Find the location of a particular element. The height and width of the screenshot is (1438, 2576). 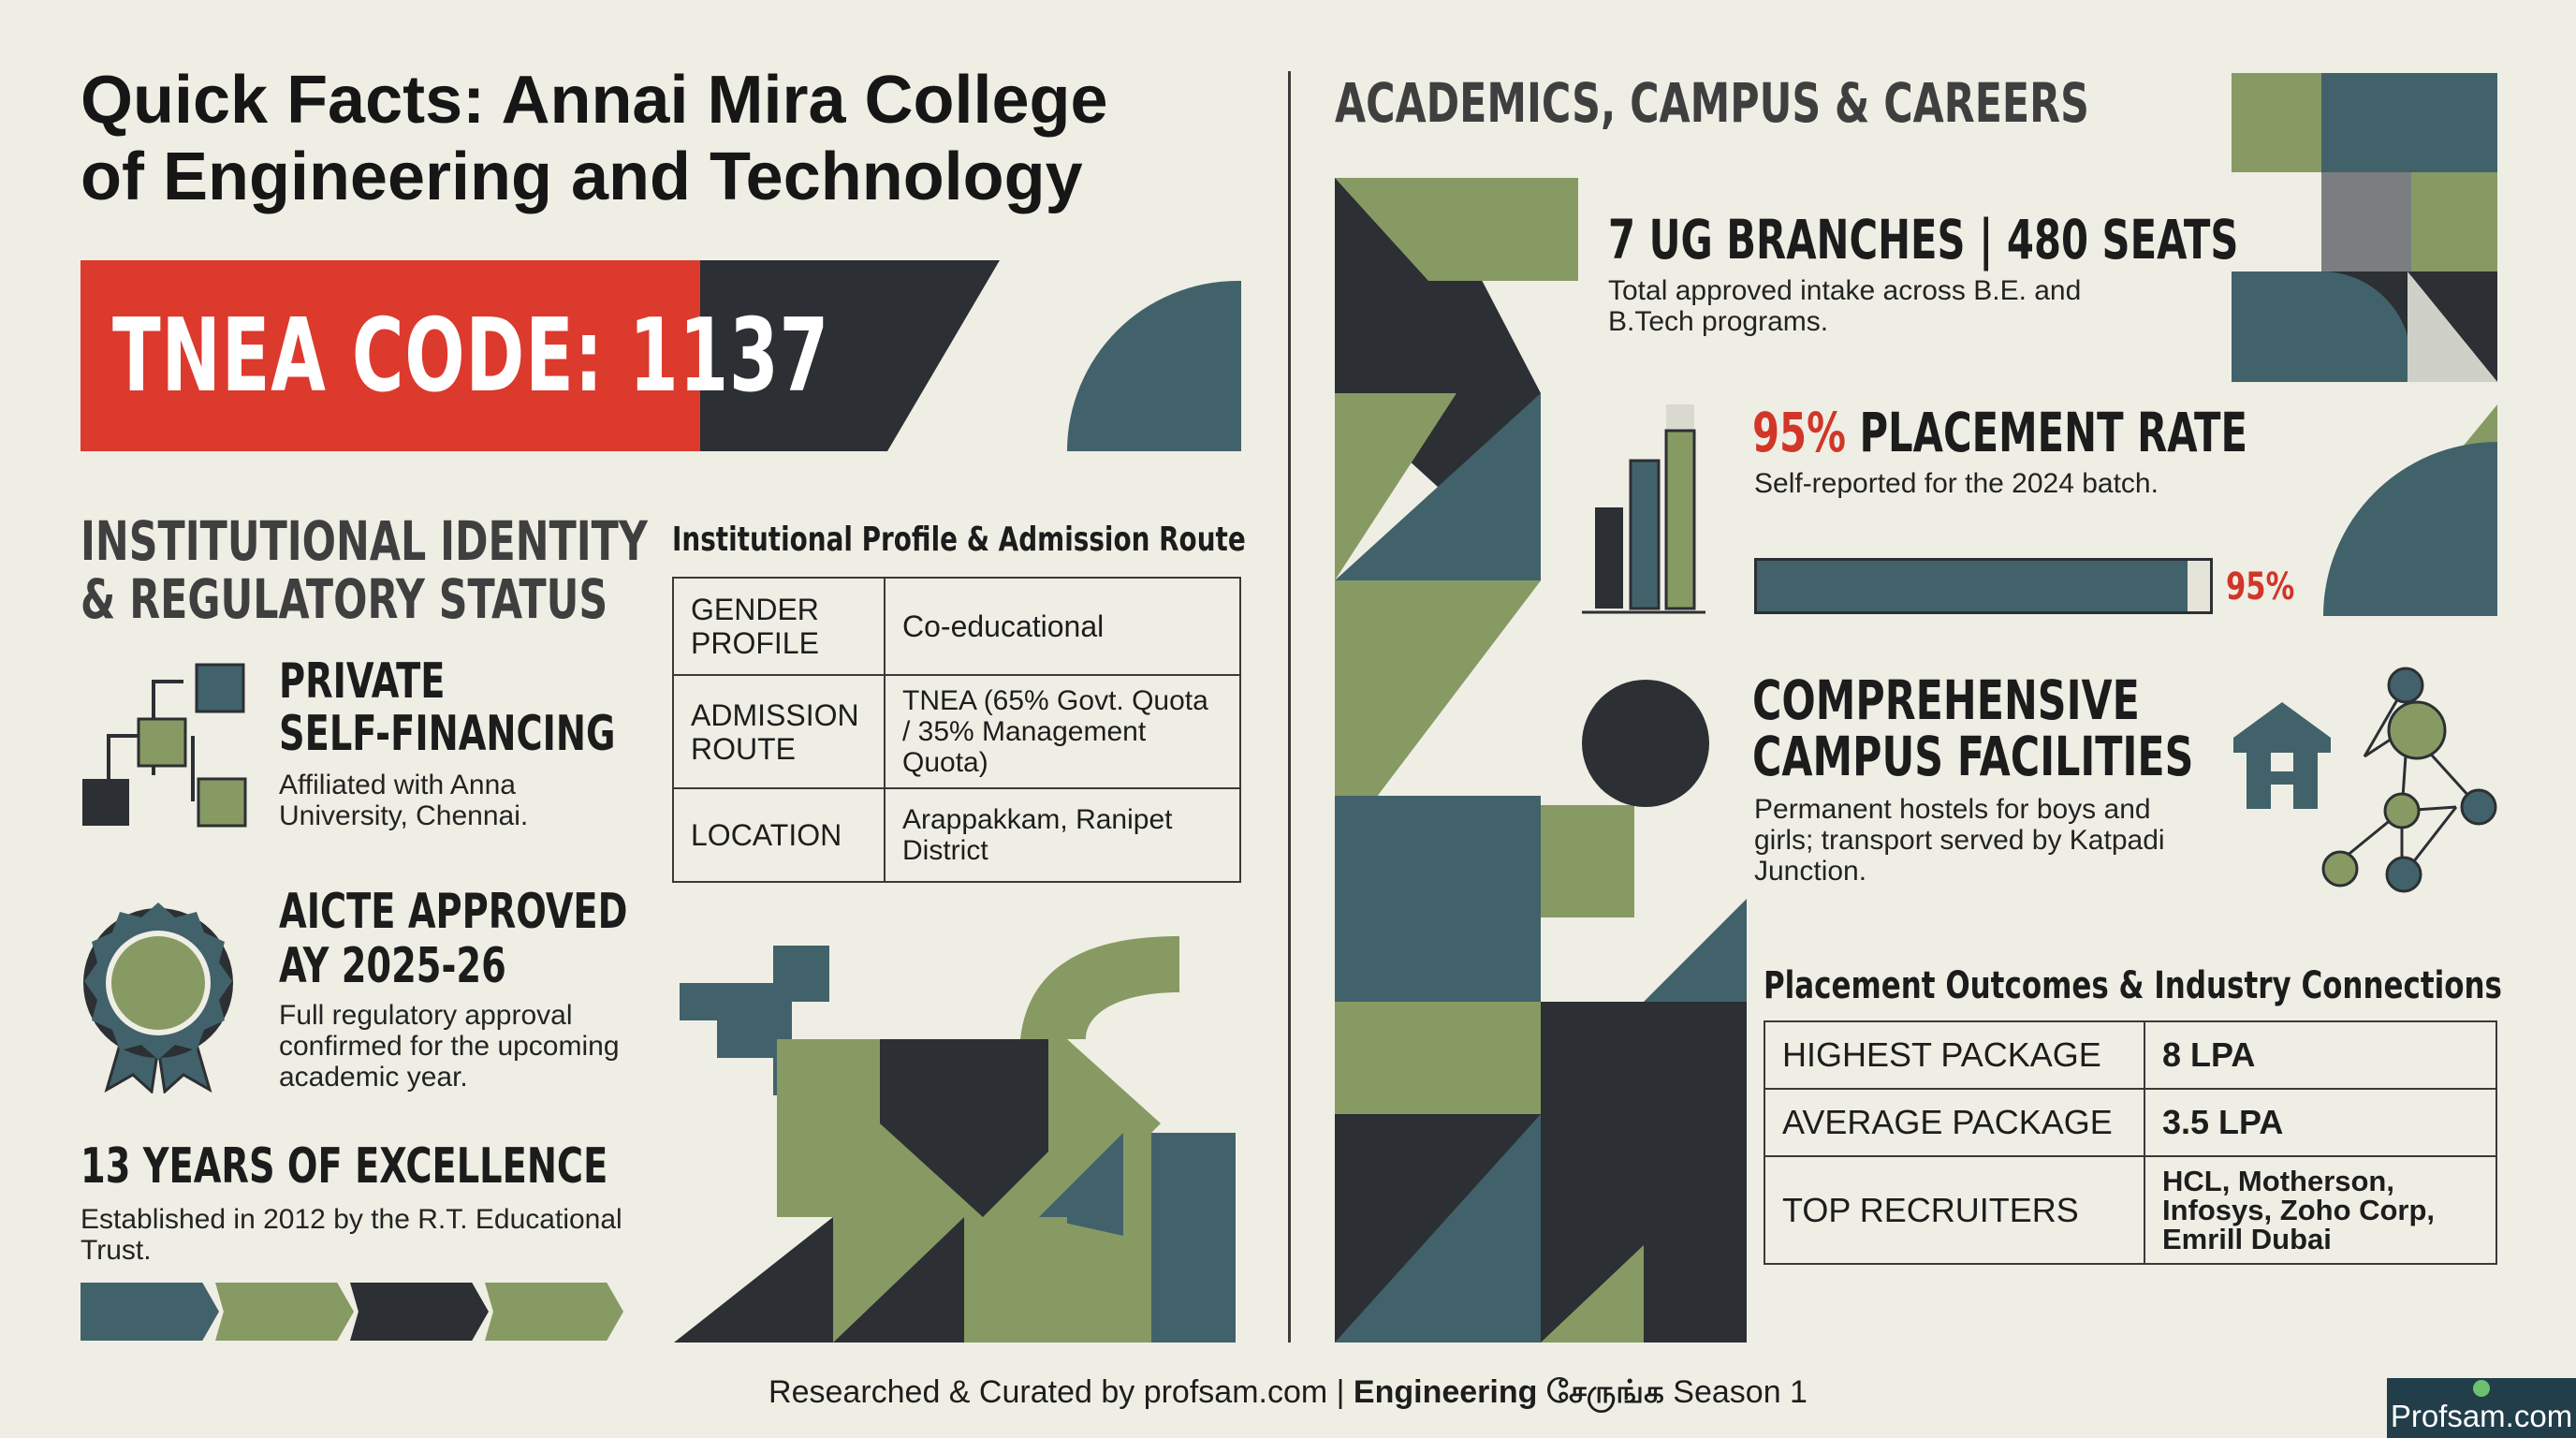

decorative-vertical-art is located at coordinates (1541, 760).